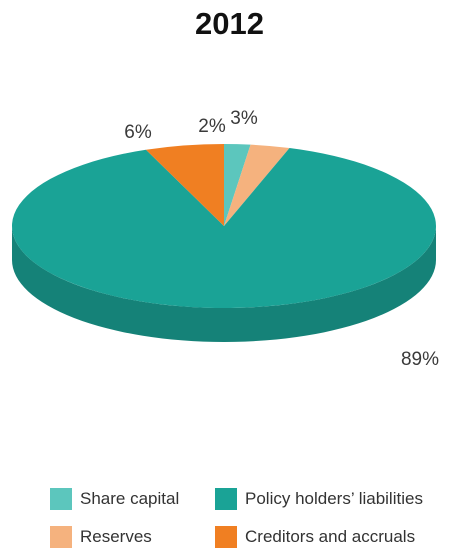 The height and width of the screenshot is (551, 459). What do you see at coordinates (420, 359) in the screenshot?
I see `data-label-policy-holders-liabilities: 89%` at bounding box center [420, 359].